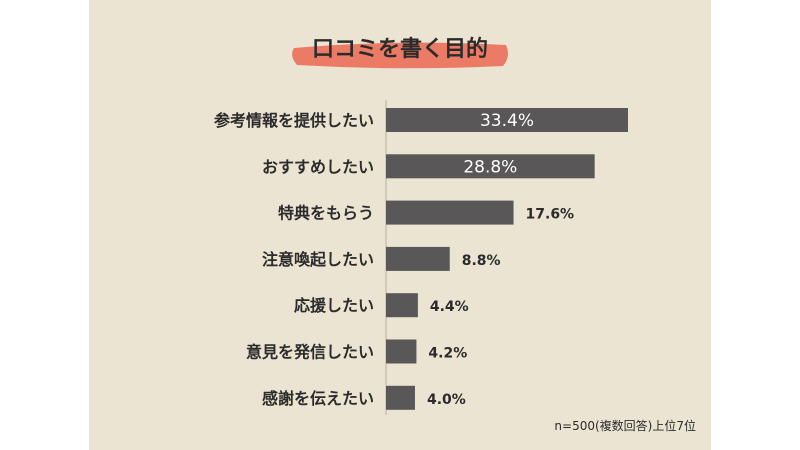 The image size is (800, 450). What do you see at coordinates (446, 400) in the screenshot?
I see `value-label-6: 4.0%` at bounding box center [446, 400].